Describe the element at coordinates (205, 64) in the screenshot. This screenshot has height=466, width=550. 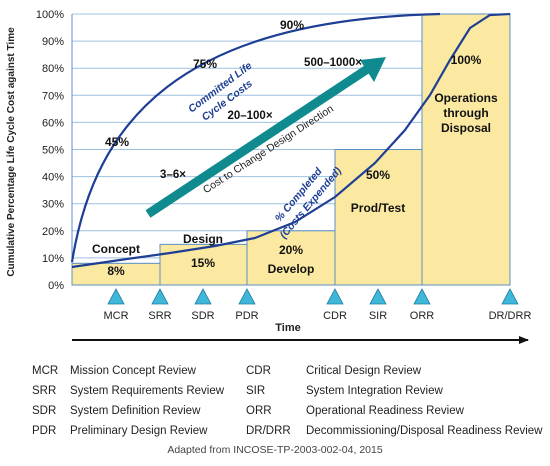
I see `committed-annotation: 75%` at that location.